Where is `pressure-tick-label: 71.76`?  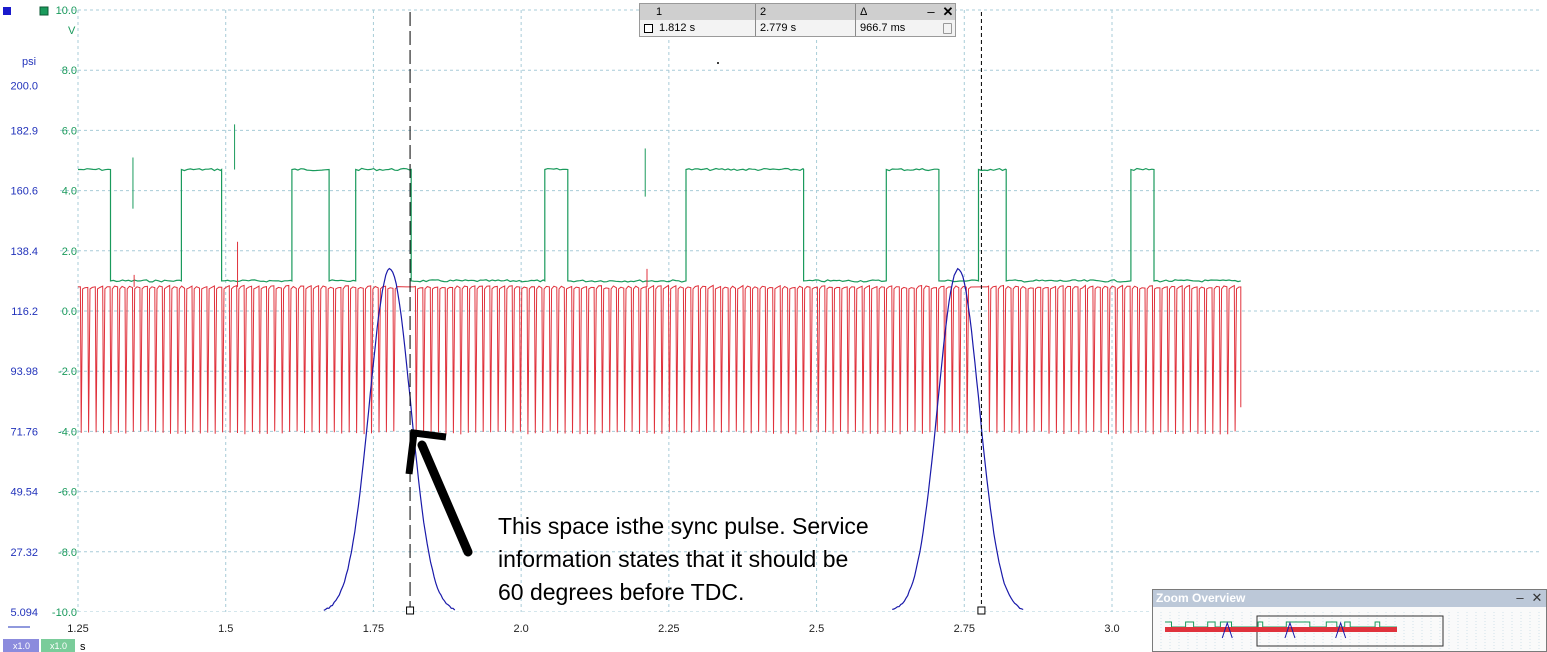 pressure-tick-label: 71.76 is located at coordinates (24, 432).